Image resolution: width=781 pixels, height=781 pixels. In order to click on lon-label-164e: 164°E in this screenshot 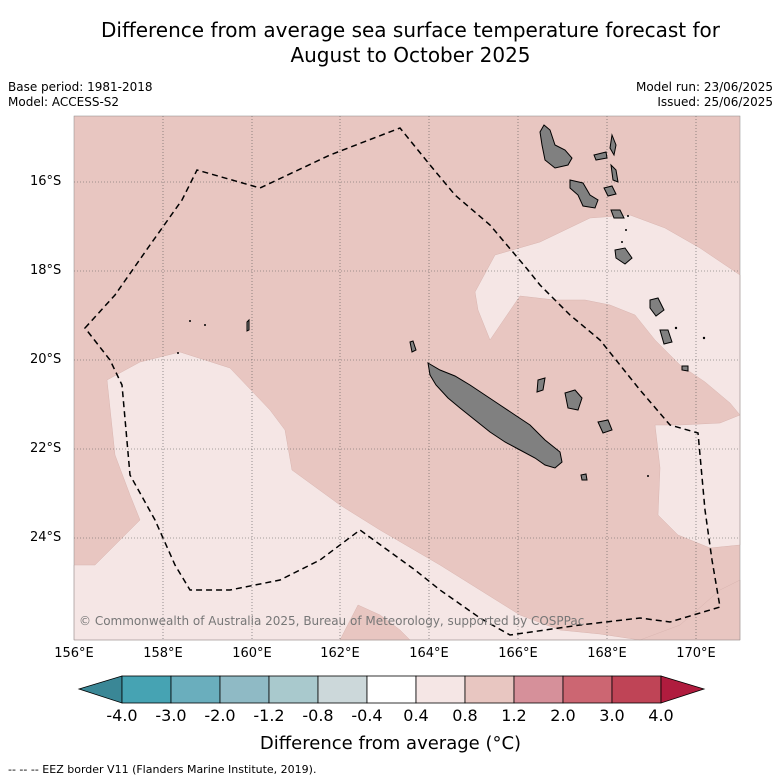, I will do `click(429, 653)`.